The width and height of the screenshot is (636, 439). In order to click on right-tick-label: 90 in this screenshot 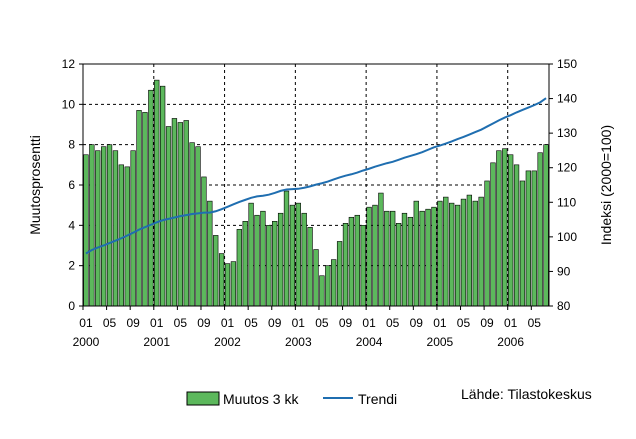, I will do `click(564, 271)`.